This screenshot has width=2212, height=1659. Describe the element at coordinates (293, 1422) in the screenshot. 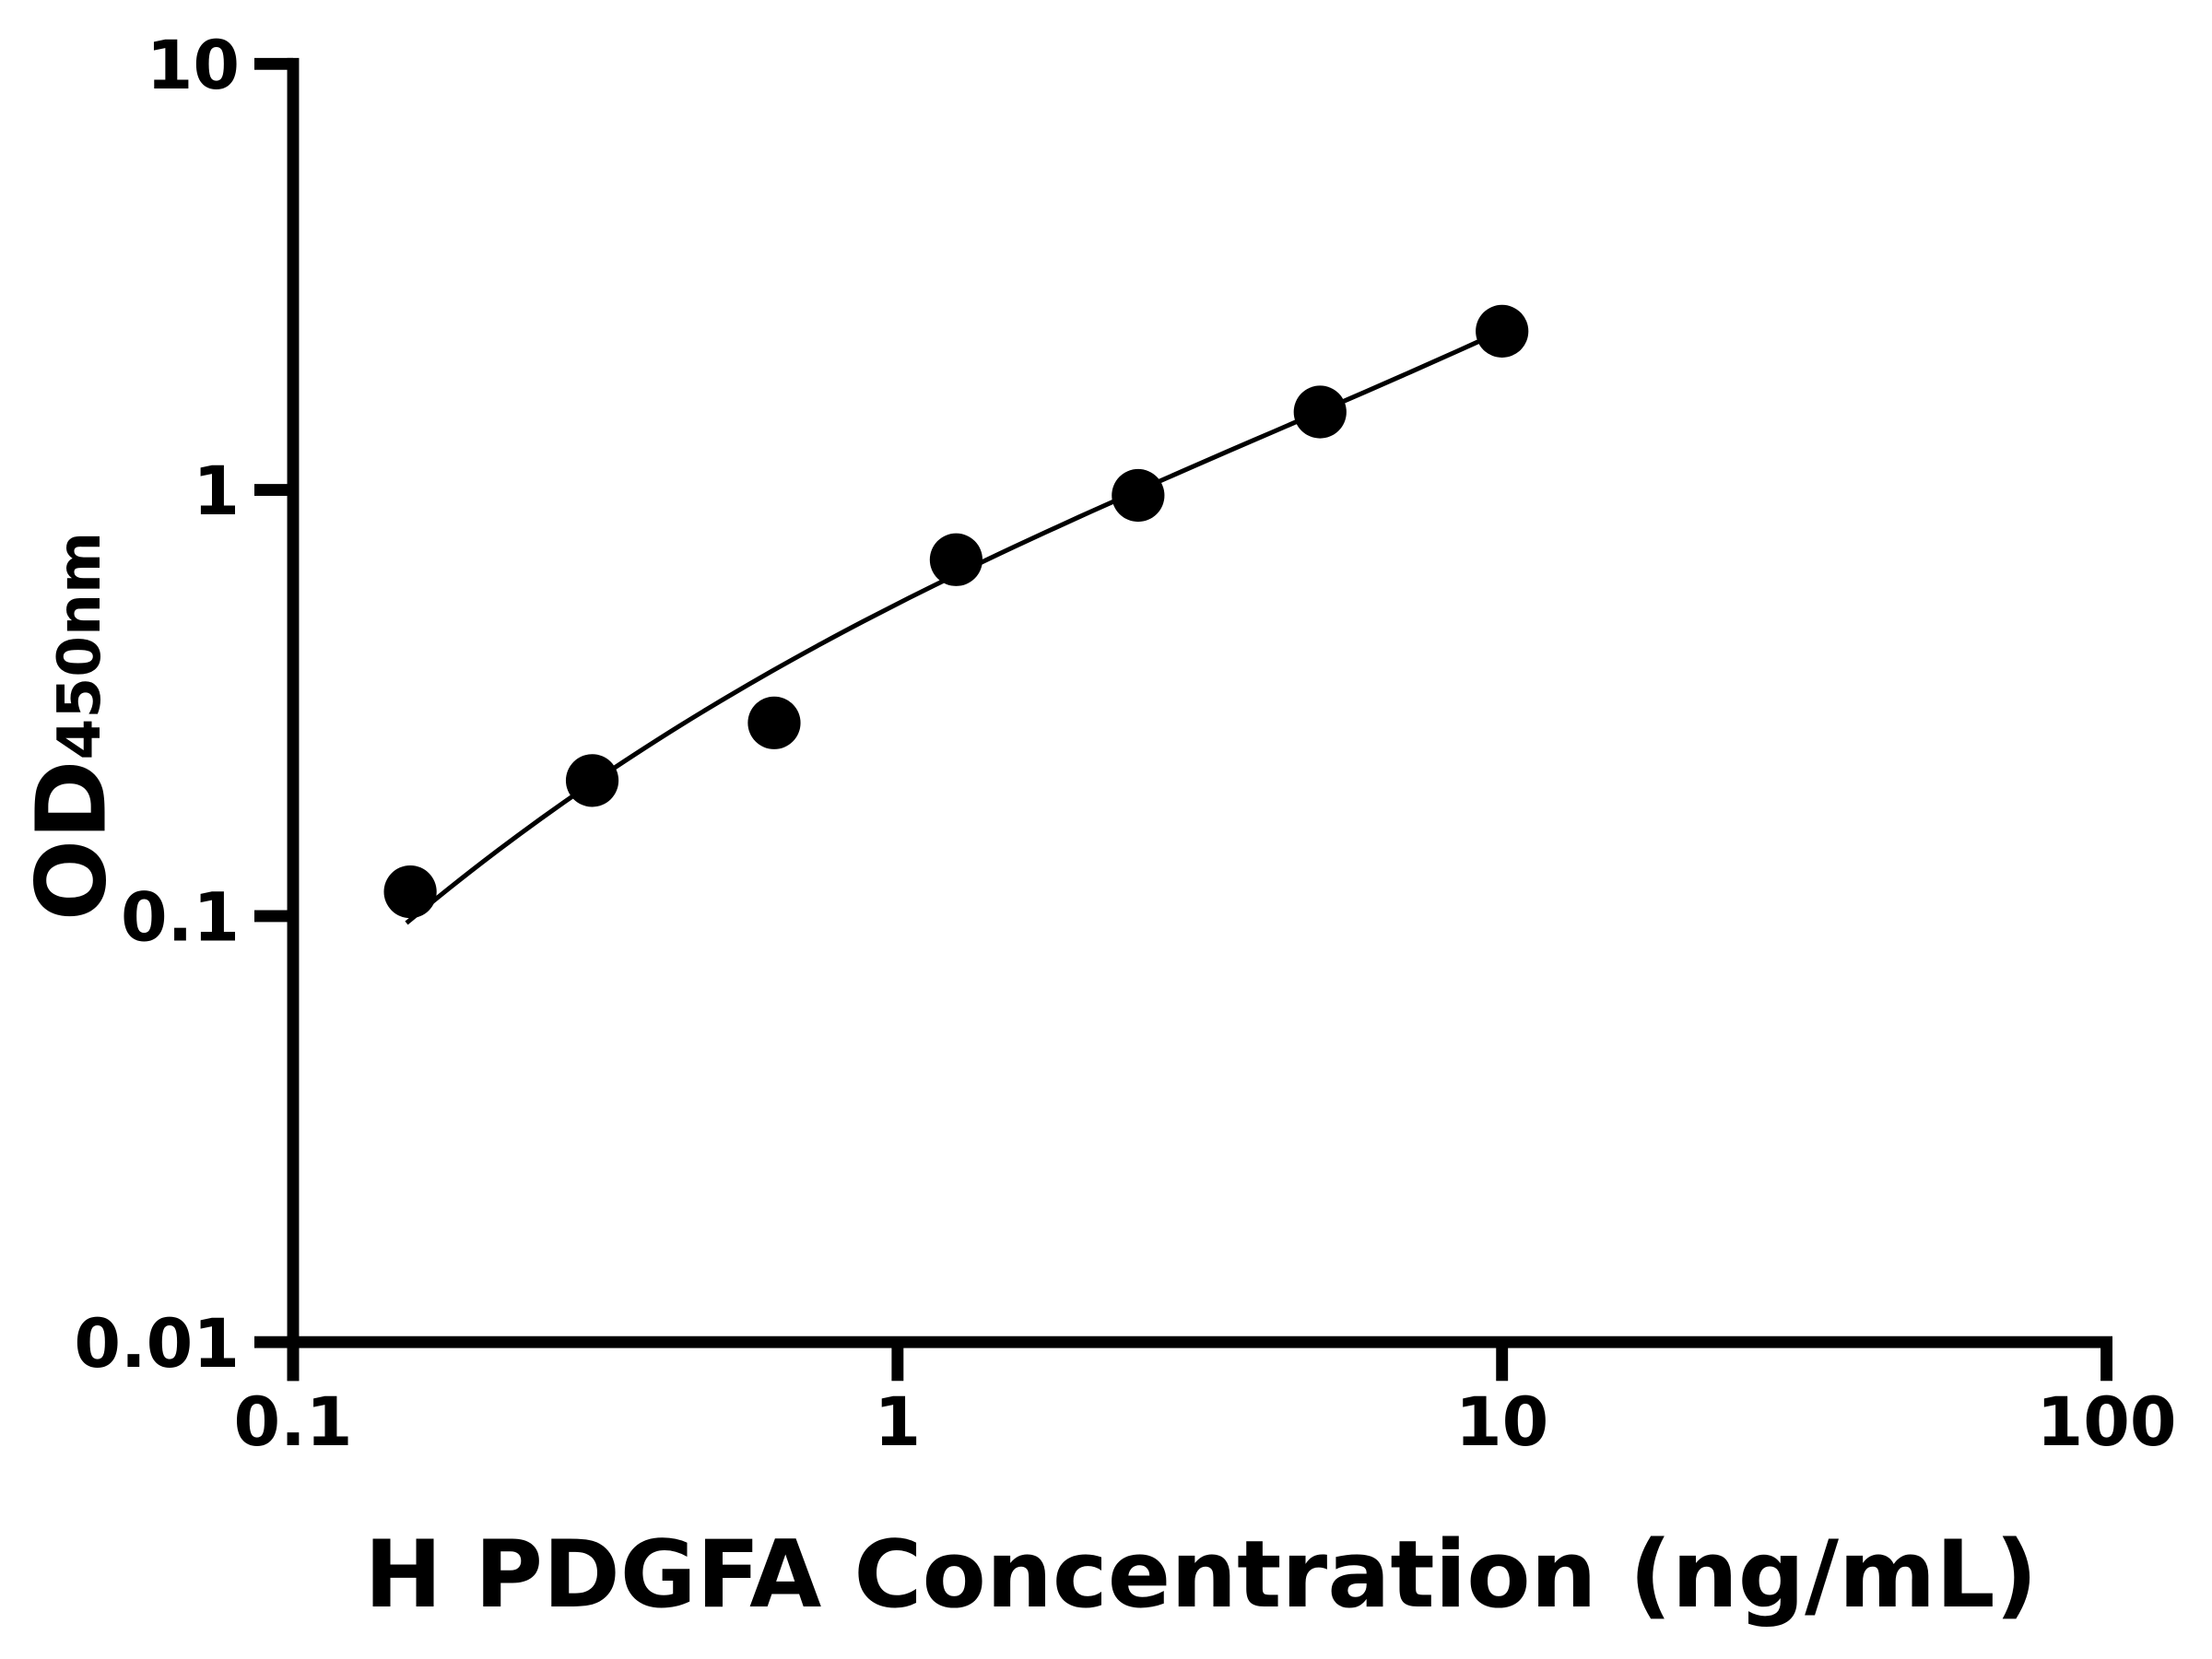

I see `x-tick-label-0.1: 0.1` at that location.